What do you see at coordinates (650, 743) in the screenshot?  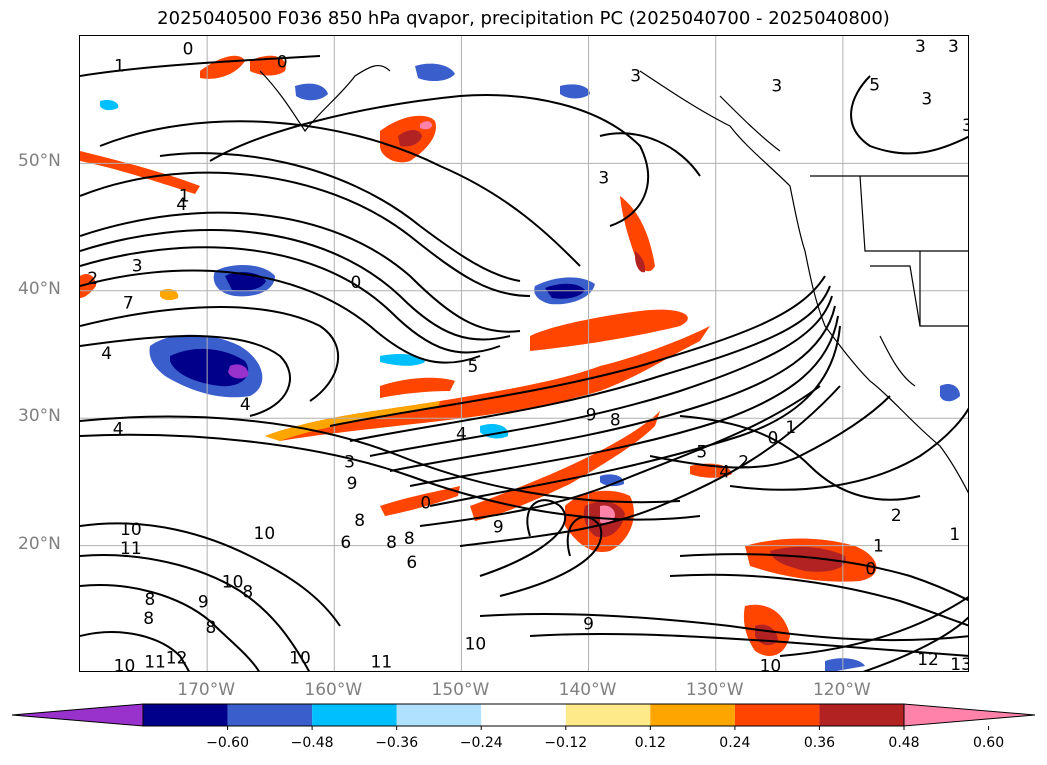 I see `colorbar-tick-label: 0.12` at bounding box center [650, 743].